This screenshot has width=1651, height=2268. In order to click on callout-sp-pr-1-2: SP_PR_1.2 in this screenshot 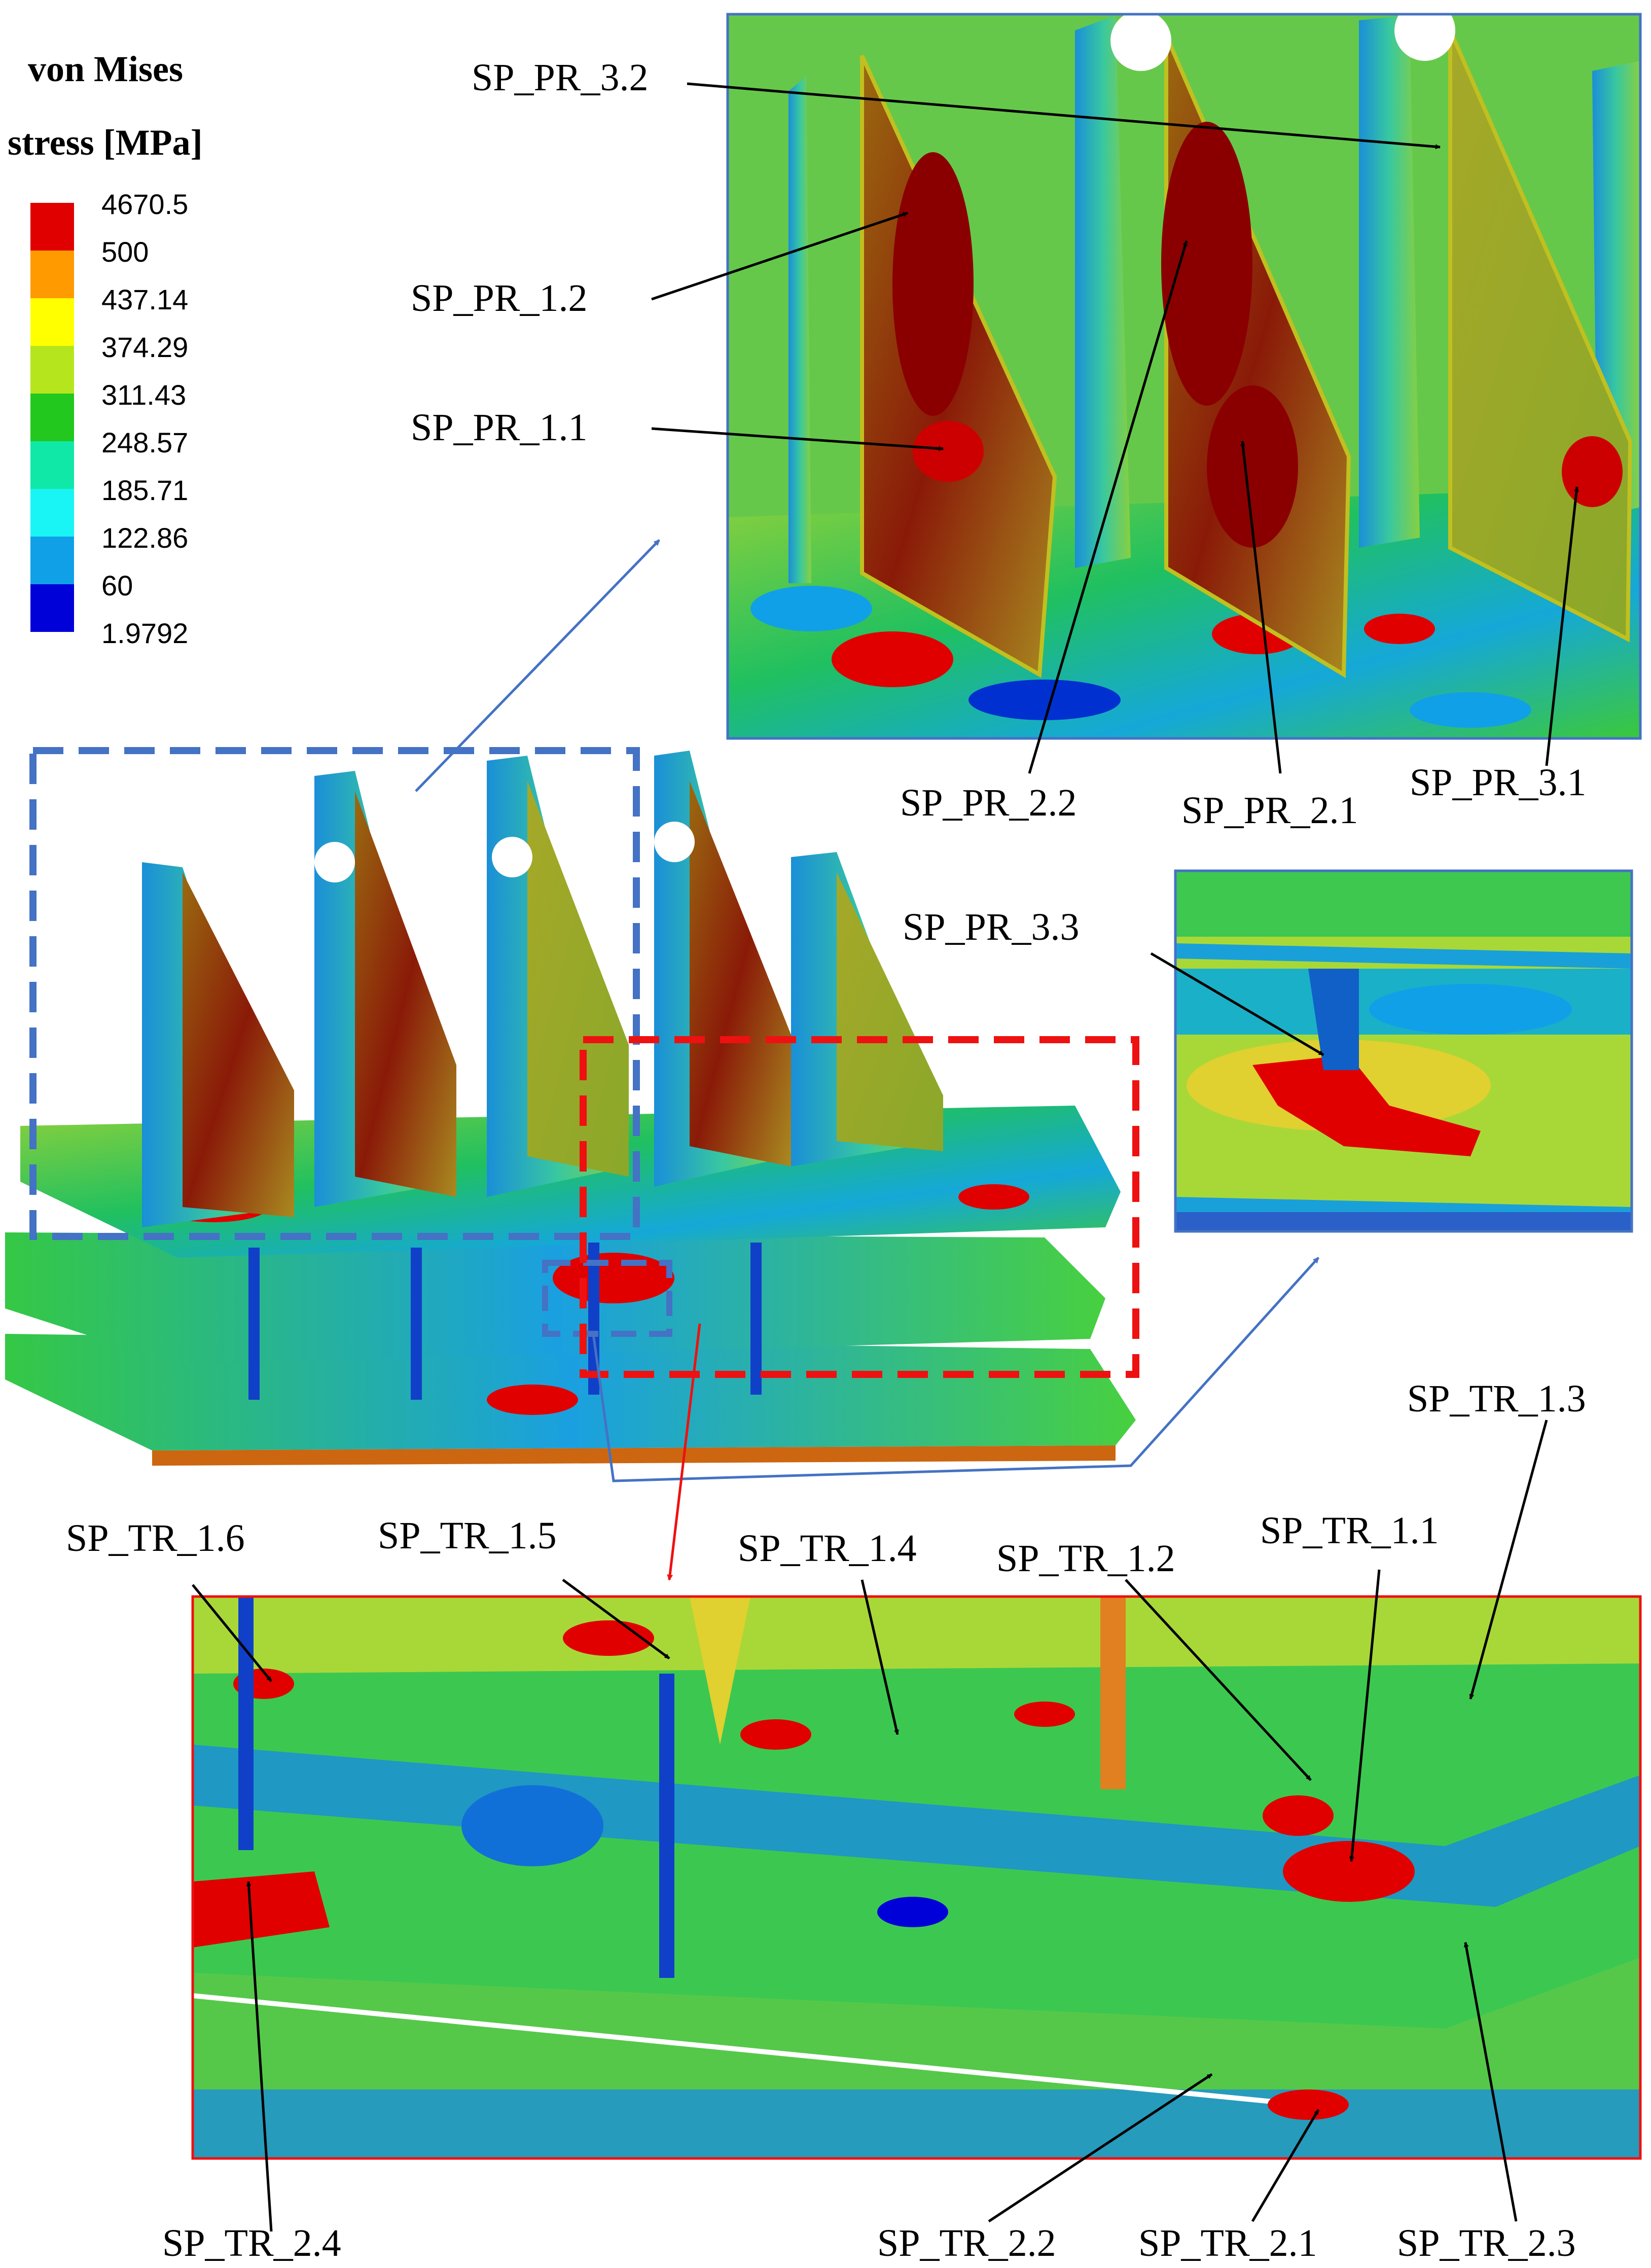, I will do `click(500, 299)`.